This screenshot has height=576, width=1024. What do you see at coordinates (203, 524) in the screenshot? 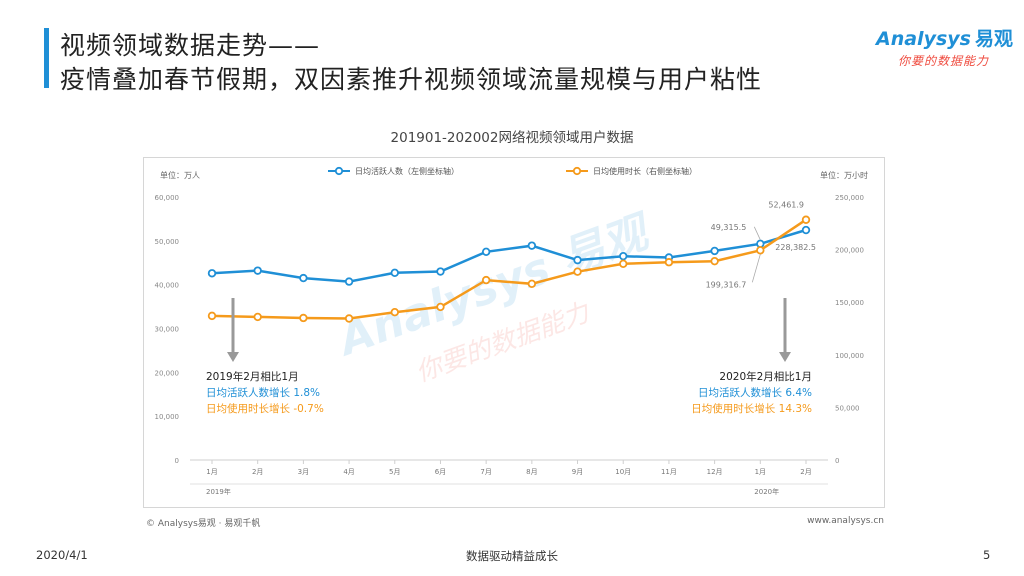
I see `footnote-source: © Analysys易观 · 易观千帆` at bounding box center [203, 524].